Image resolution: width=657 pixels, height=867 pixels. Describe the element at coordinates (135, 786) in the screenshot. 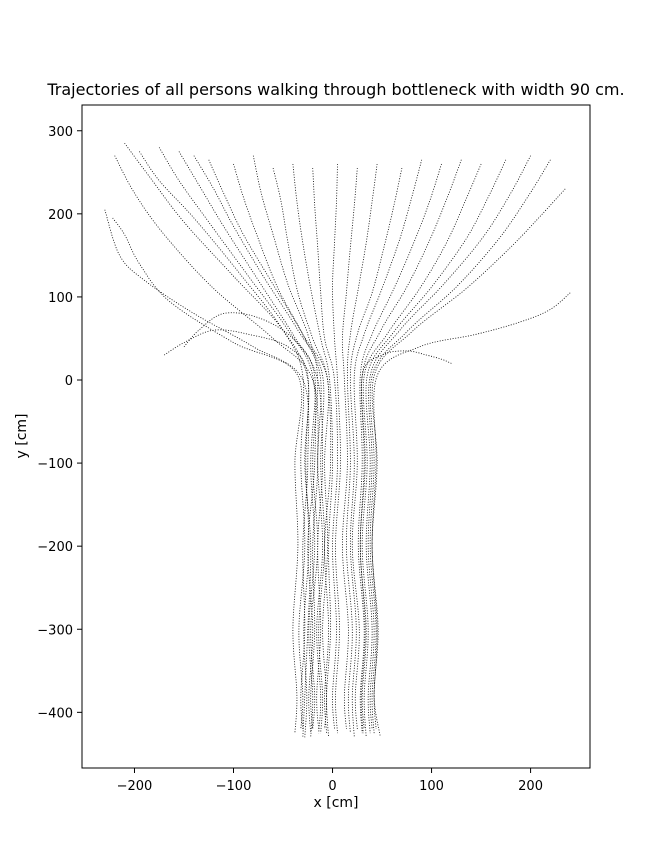

I see `x-tick-label: −200` at that location.